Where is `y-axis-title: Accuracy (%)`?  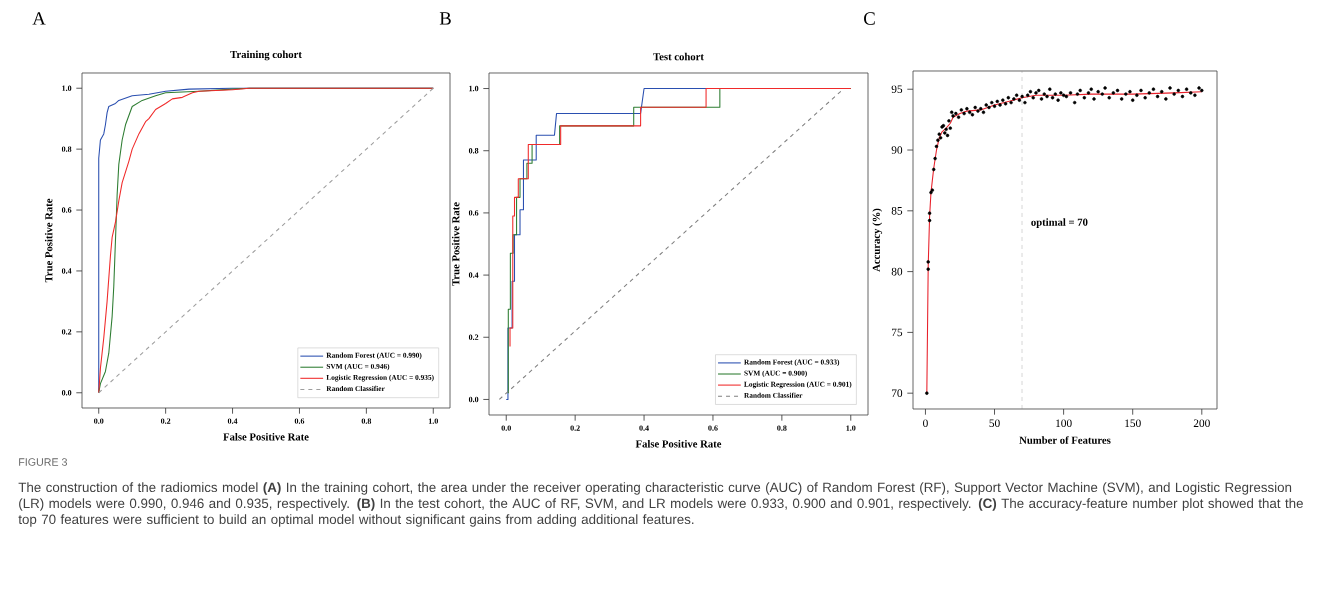 y-axis-title: Accuracy (%) is located at coordinates (877, 240).